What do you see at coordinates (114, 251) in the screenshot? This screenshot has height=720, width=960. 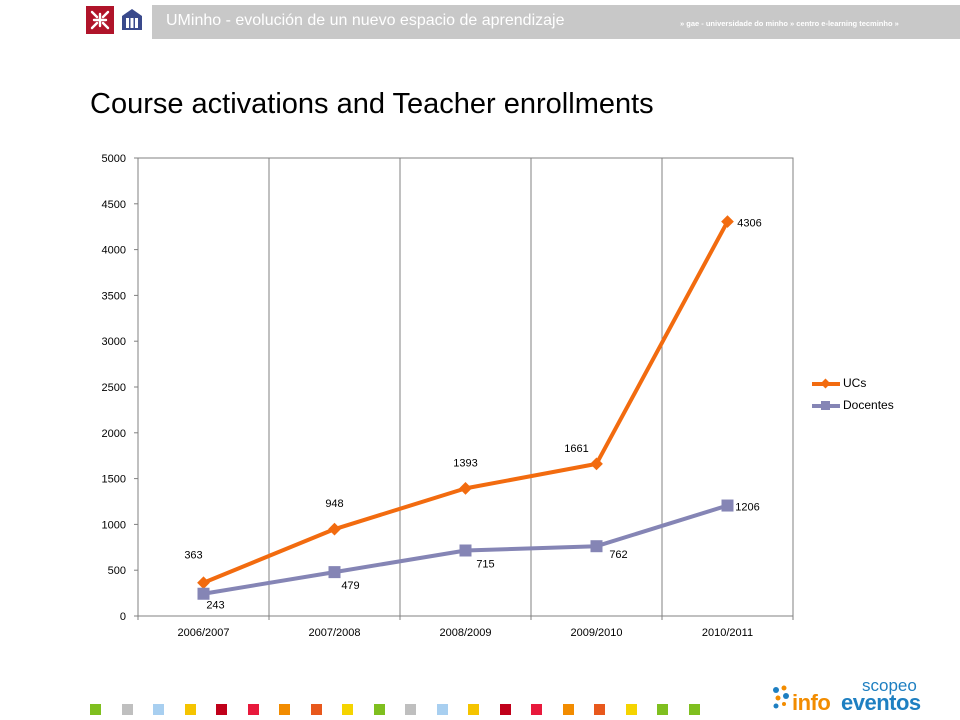 I see `y-tick-label: 4000` at bounding box center [114, 251].